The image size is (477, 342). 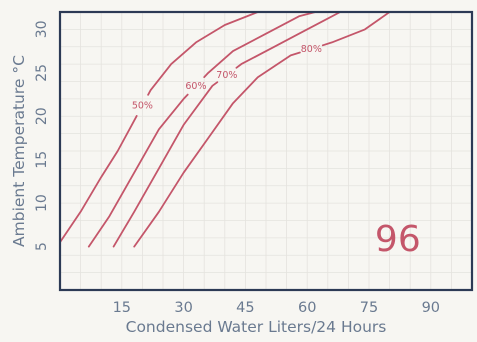 I want to click on curve-label: 60%, so click(x=195, y=86).